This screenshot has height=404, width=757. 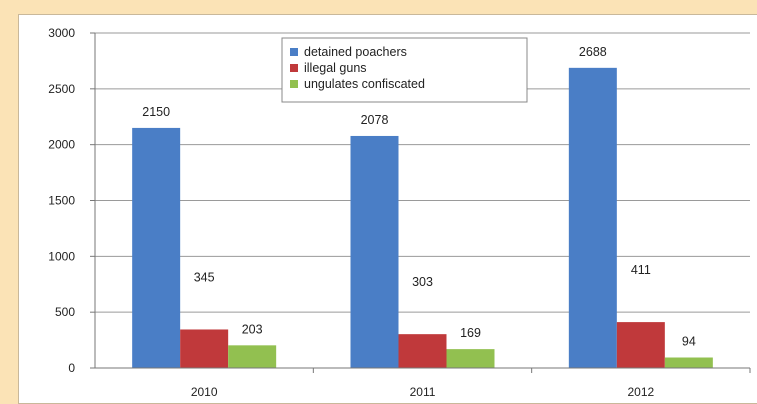 What do you see at coordinates (61, 89) in the screenshot?
I see `y-tick-label: 2500` at bounding box center [61, 89].